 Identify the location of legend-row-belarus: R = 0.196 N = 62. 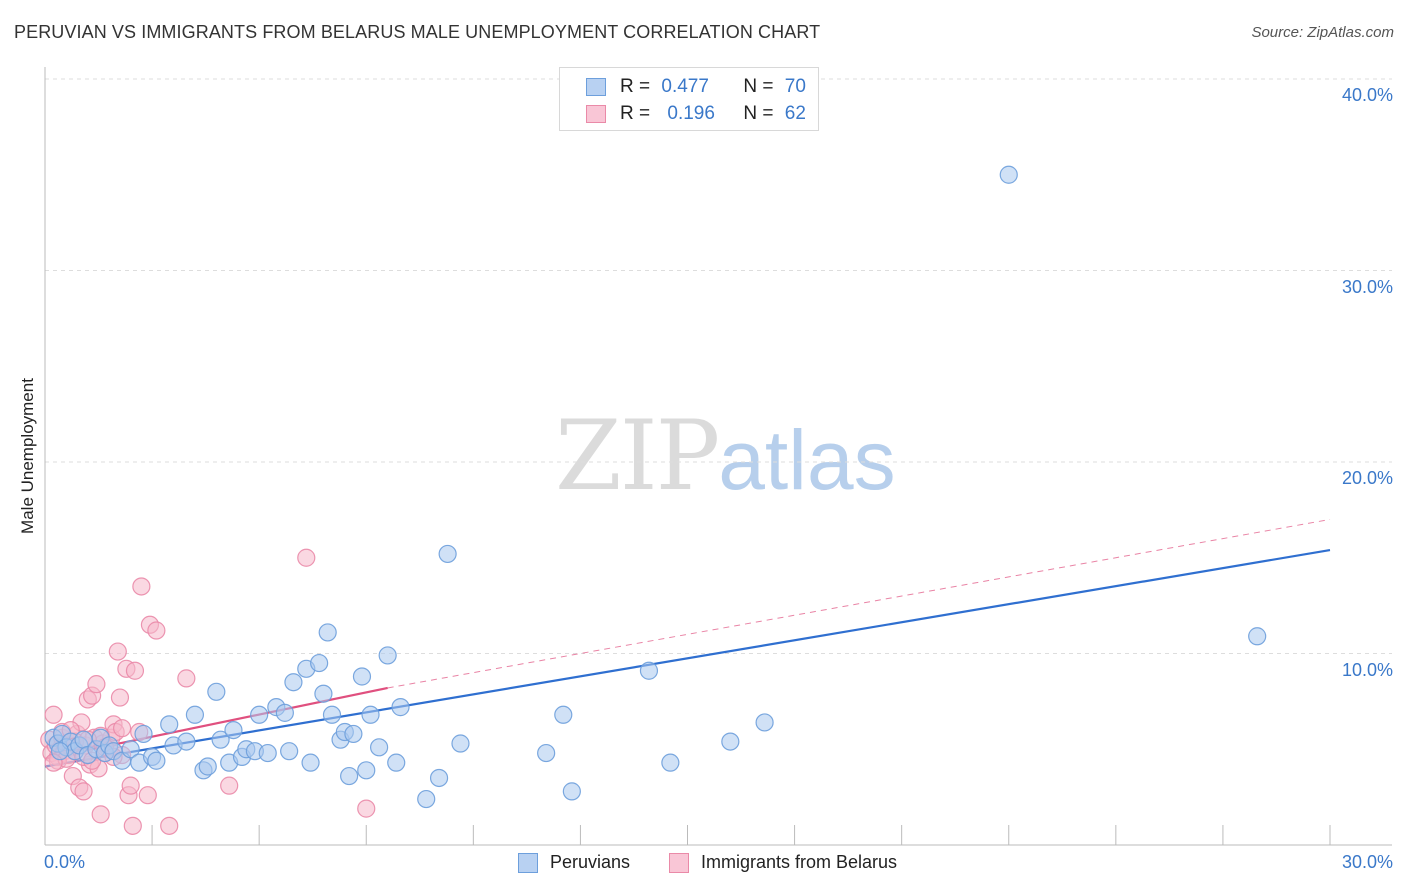
(696, 114).